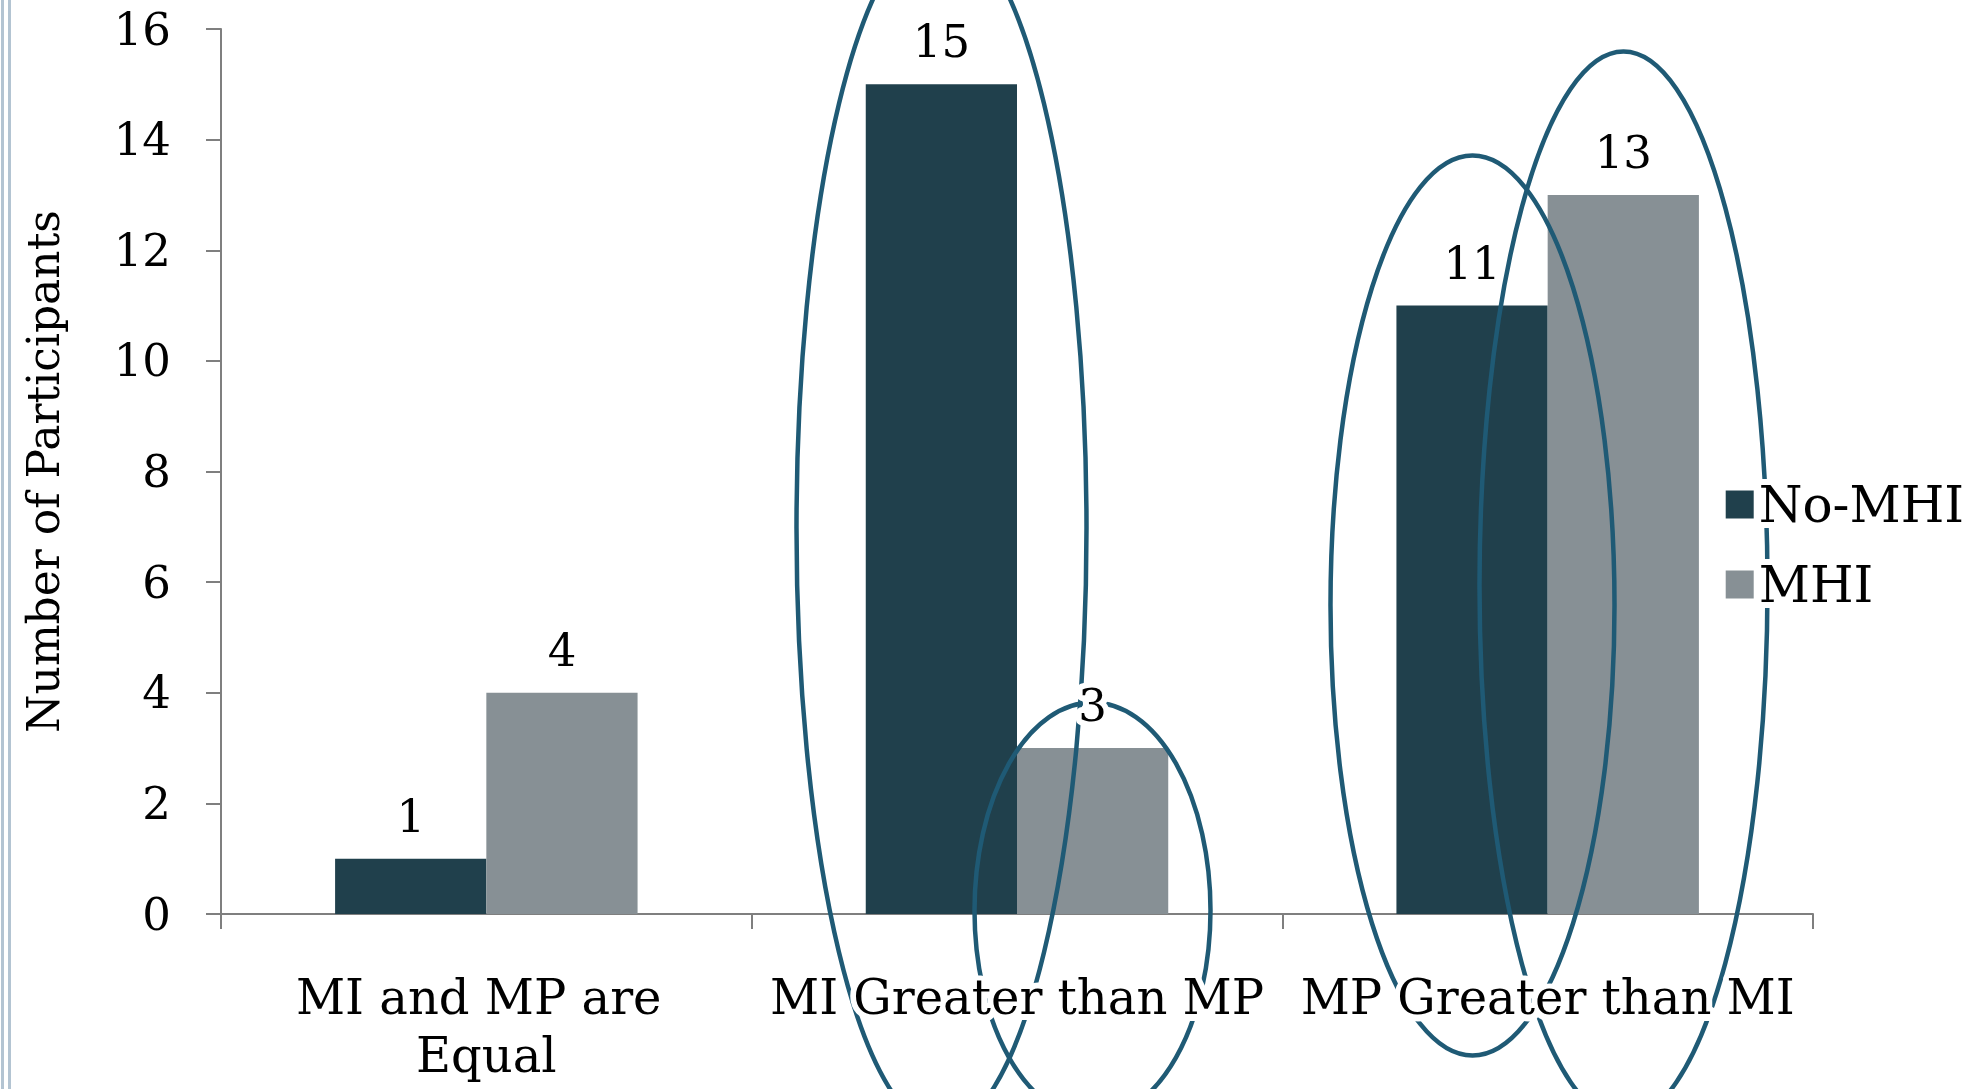 Image resolution: width=1984 pixels, height=1089 pixels. Describe the element at coordinates (156, 582) in the screenshot. I see `y-tick-label: 6` at that location.